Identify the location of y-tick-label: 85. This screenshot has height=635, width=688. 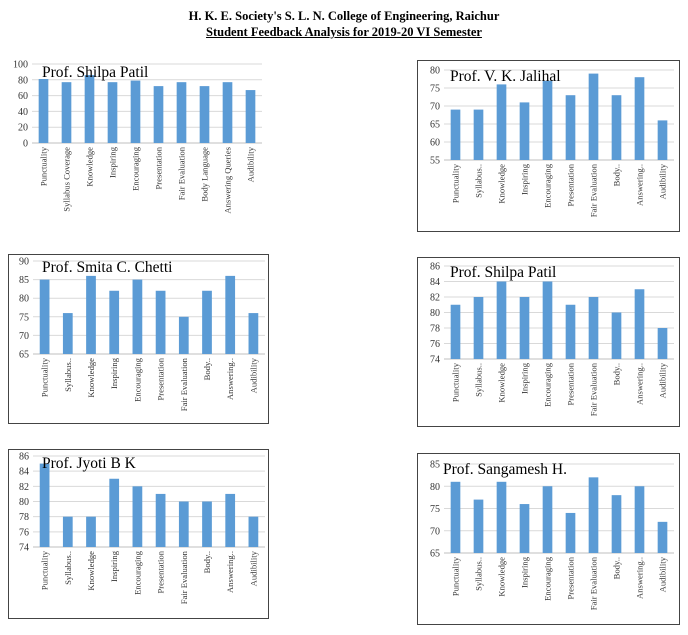
(435, 465).